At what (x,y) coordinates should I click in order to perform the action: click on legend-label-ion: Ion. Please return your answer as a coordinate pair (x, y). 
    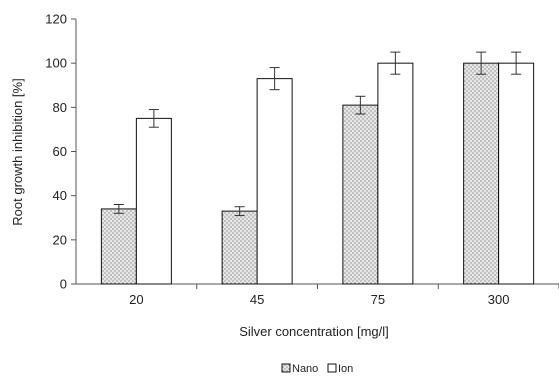
    Looking at the image, I should click on (345, 369).